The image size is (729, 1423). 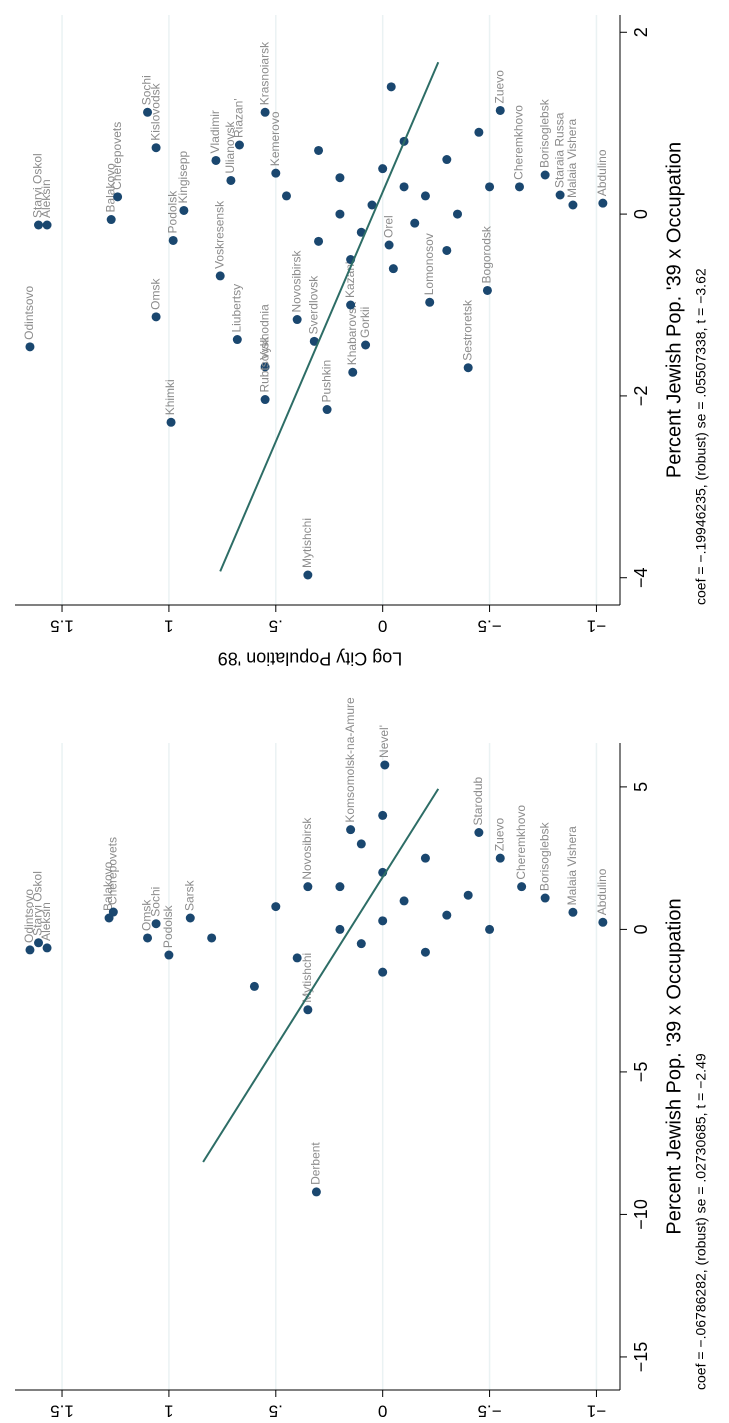 I want to click on point-label: Sestroretsk, so click(x=467, y=330).